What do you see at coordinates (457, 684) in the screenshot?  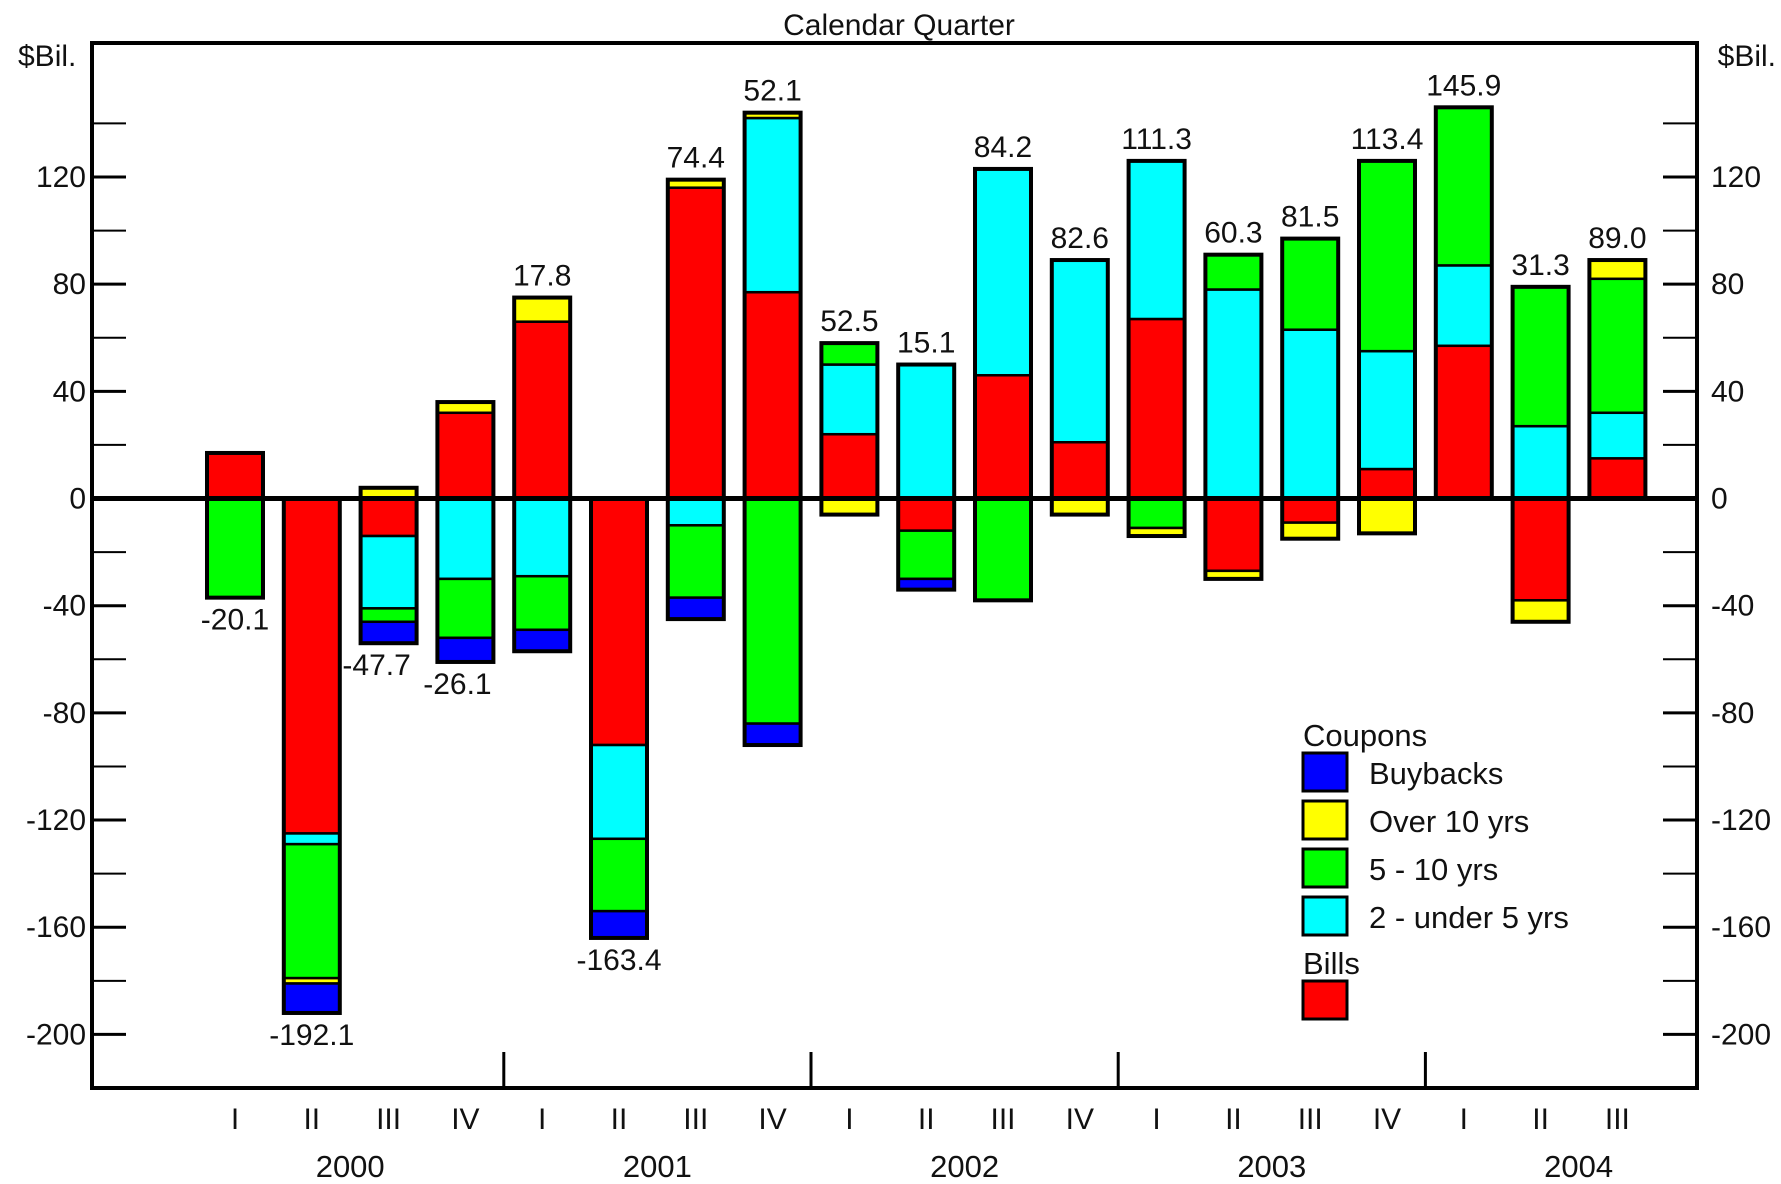 I see `bar-total-label: -26.1` at bounding box center [457, 684].